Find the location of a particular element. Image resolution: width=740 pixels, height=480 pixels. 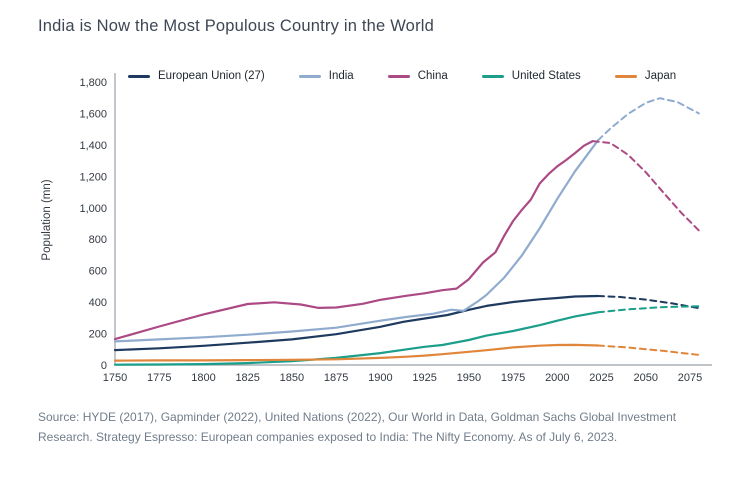

series-projection-eu is located at coordinates (648, 302).